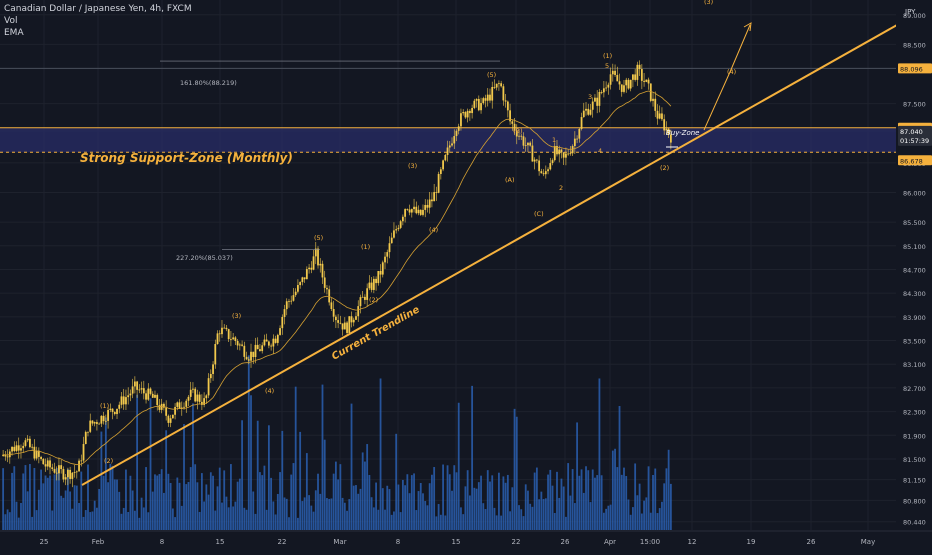  I want to click on wave-label: (1), so click(607, 56).